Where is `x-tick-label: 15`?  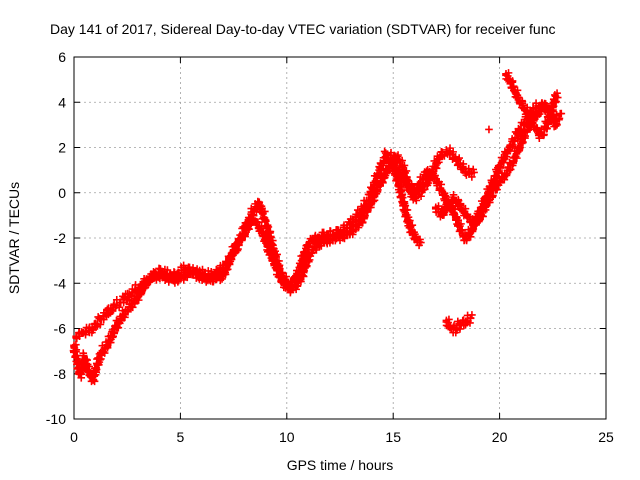 x-tick-label: 15 is located at coordinates (393, 437).